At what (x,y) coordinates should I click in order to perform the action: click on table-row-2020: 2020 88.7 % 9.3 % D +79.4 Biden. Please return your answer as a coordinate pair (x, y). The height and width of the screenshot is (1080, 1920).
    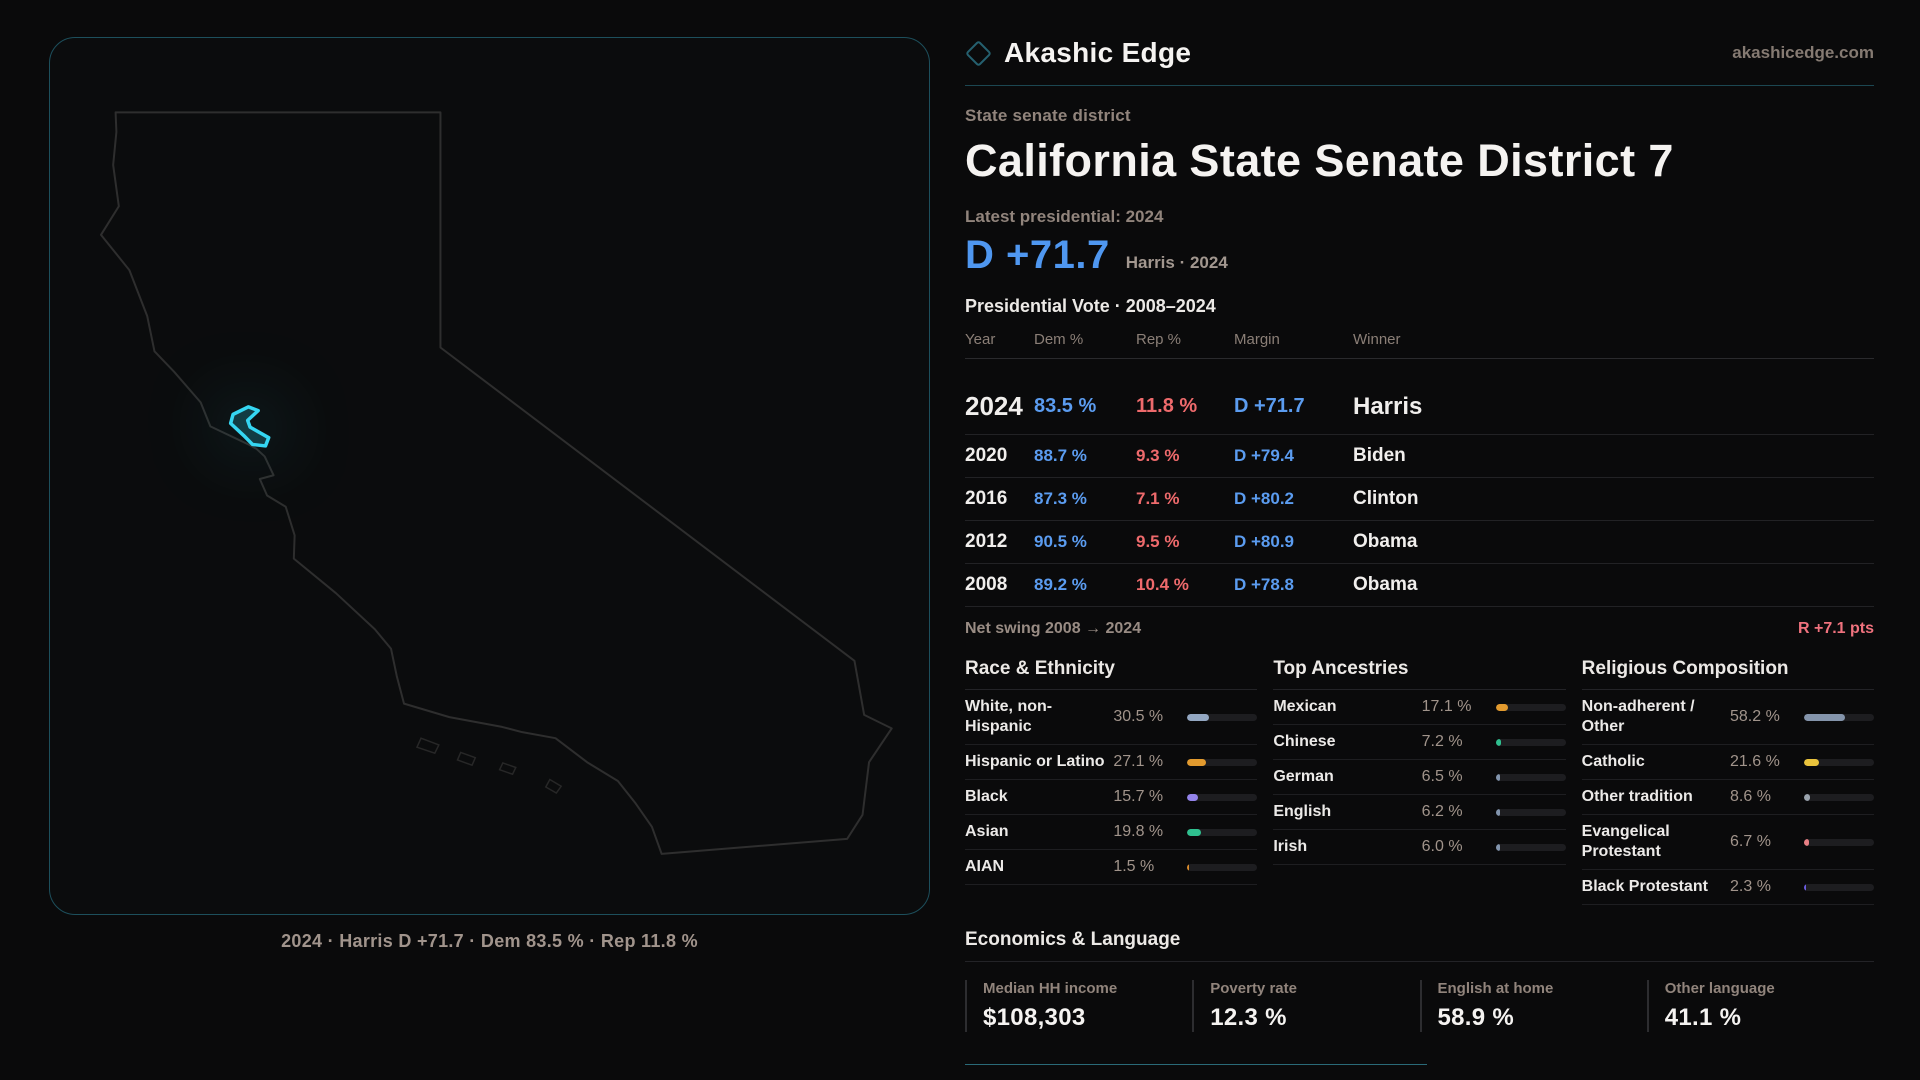
    Looking at the image, I should click on (1419, 456).